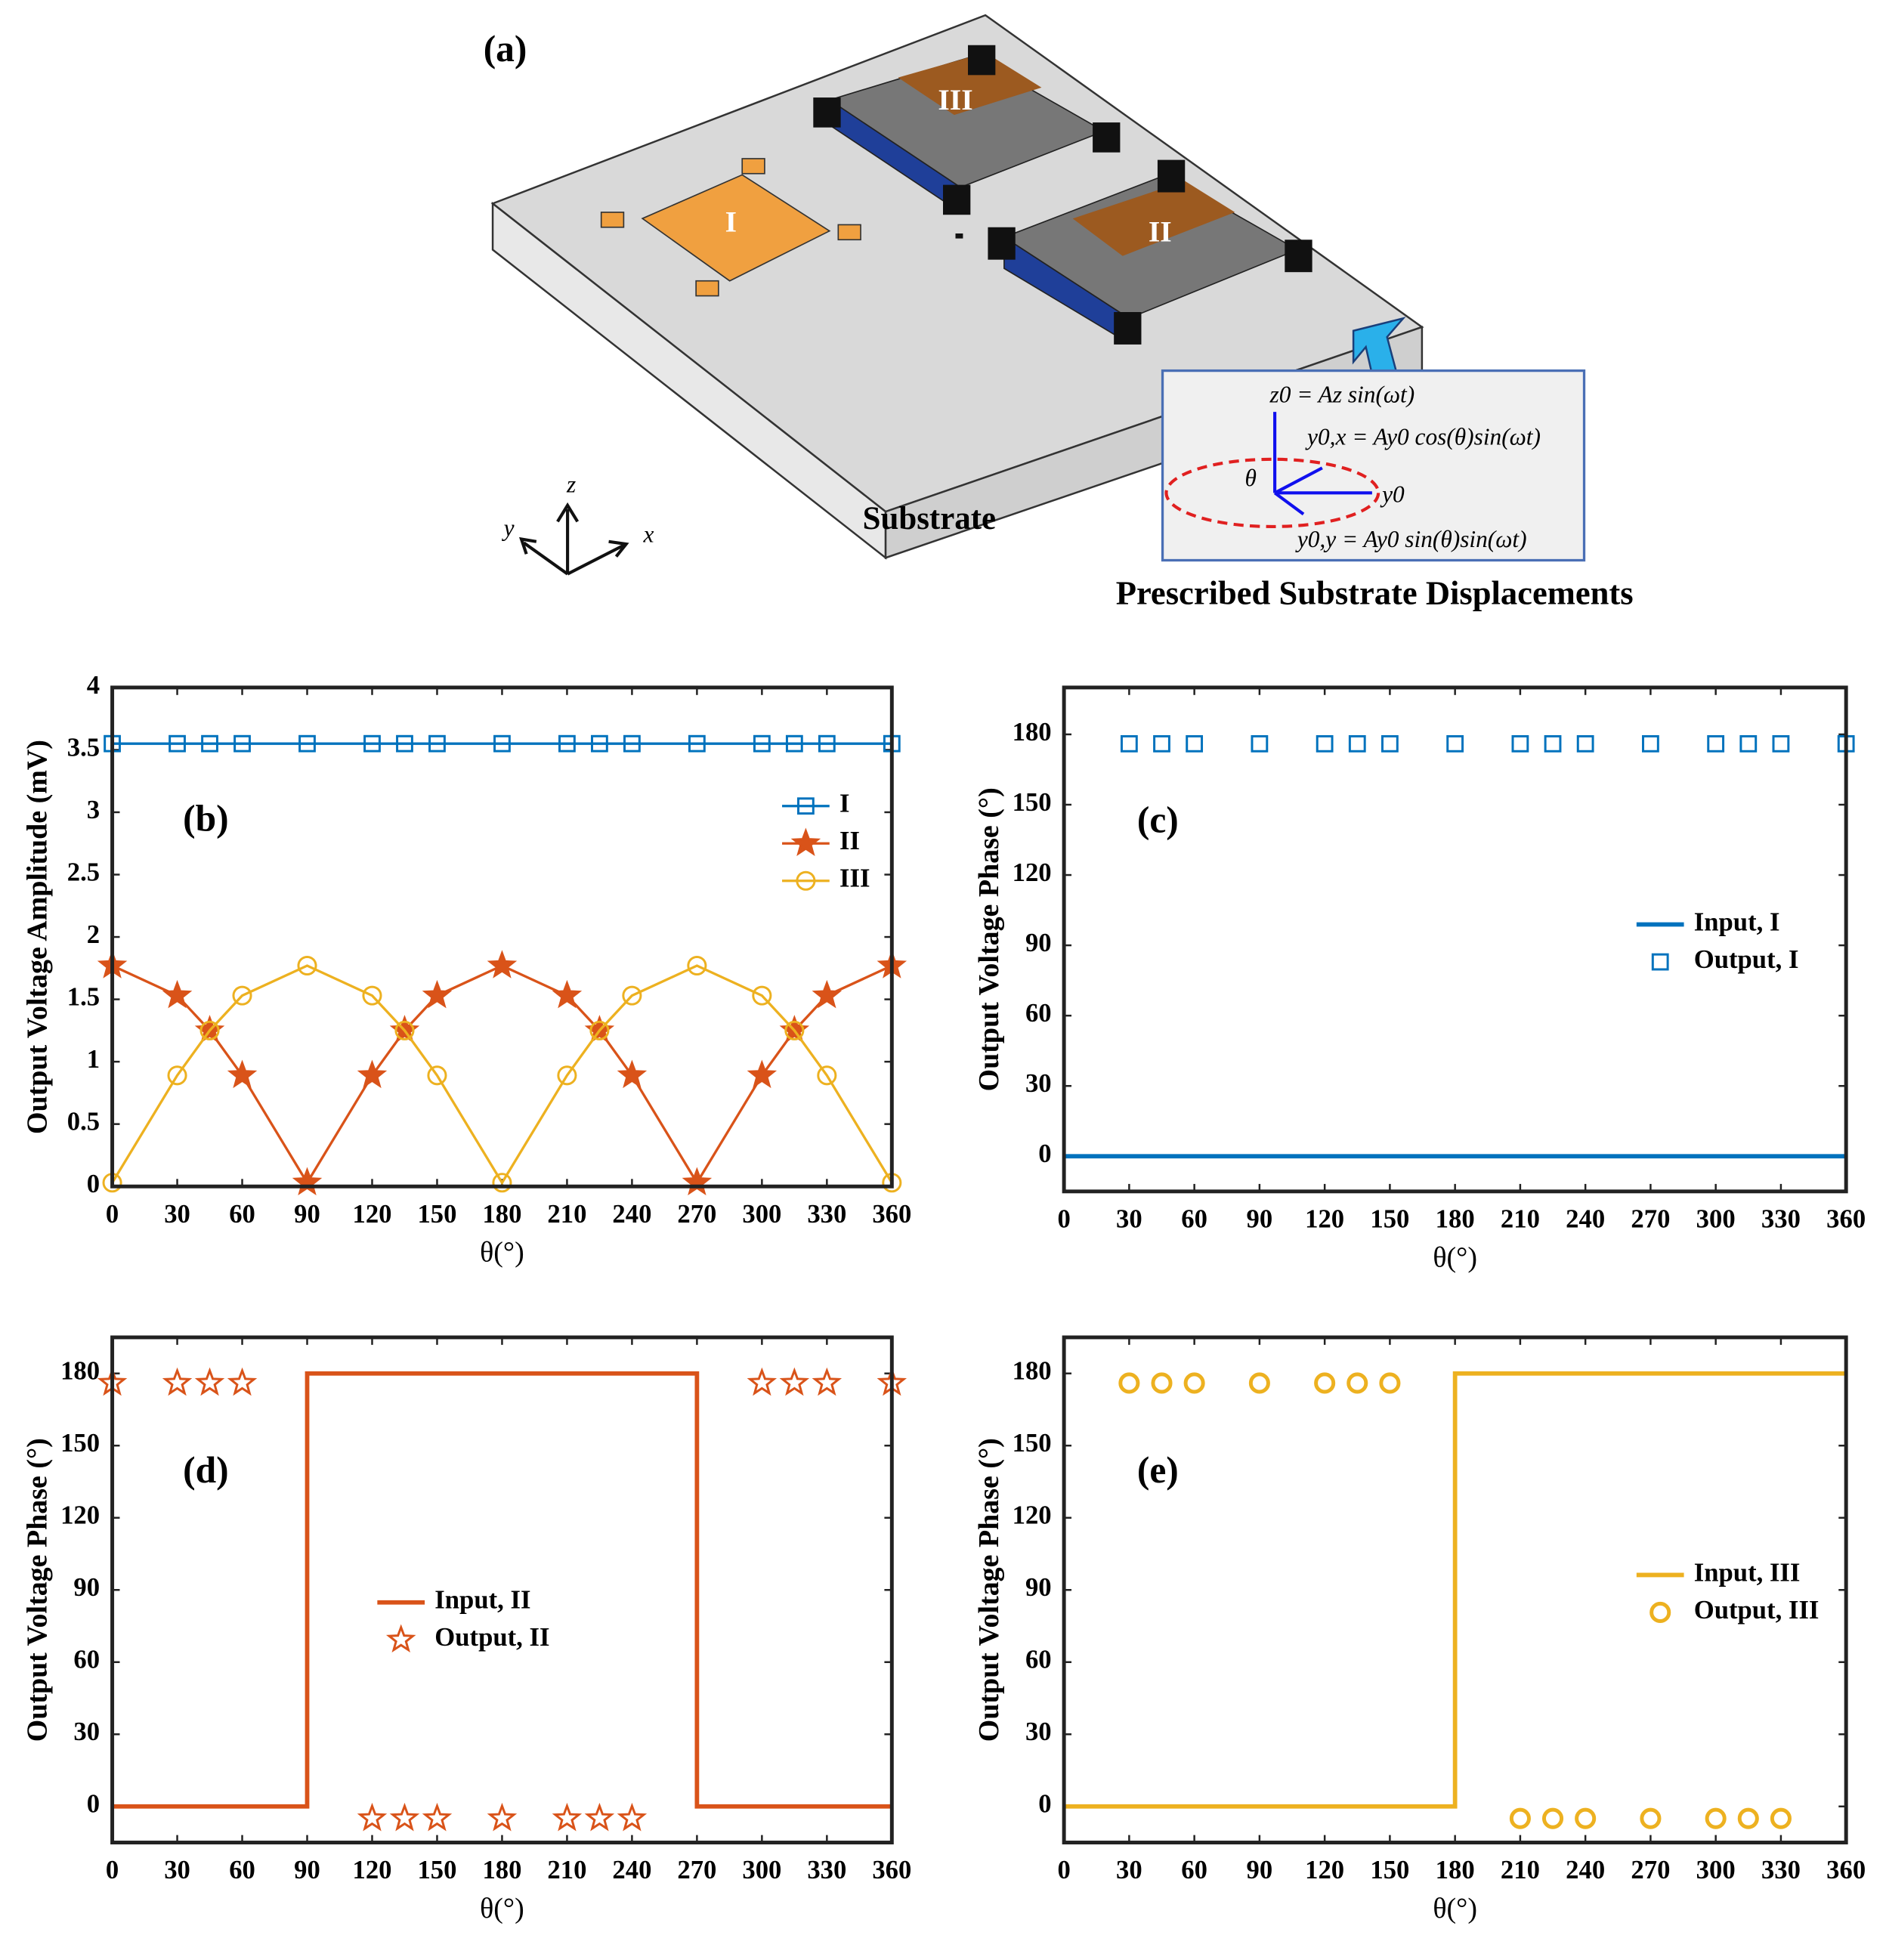 The image size is (1886, 1960). What do you see at coordinates (177, 1870) in the screenshot?
I see `x-tick-label: 30` at bounding box center [177, 1870].